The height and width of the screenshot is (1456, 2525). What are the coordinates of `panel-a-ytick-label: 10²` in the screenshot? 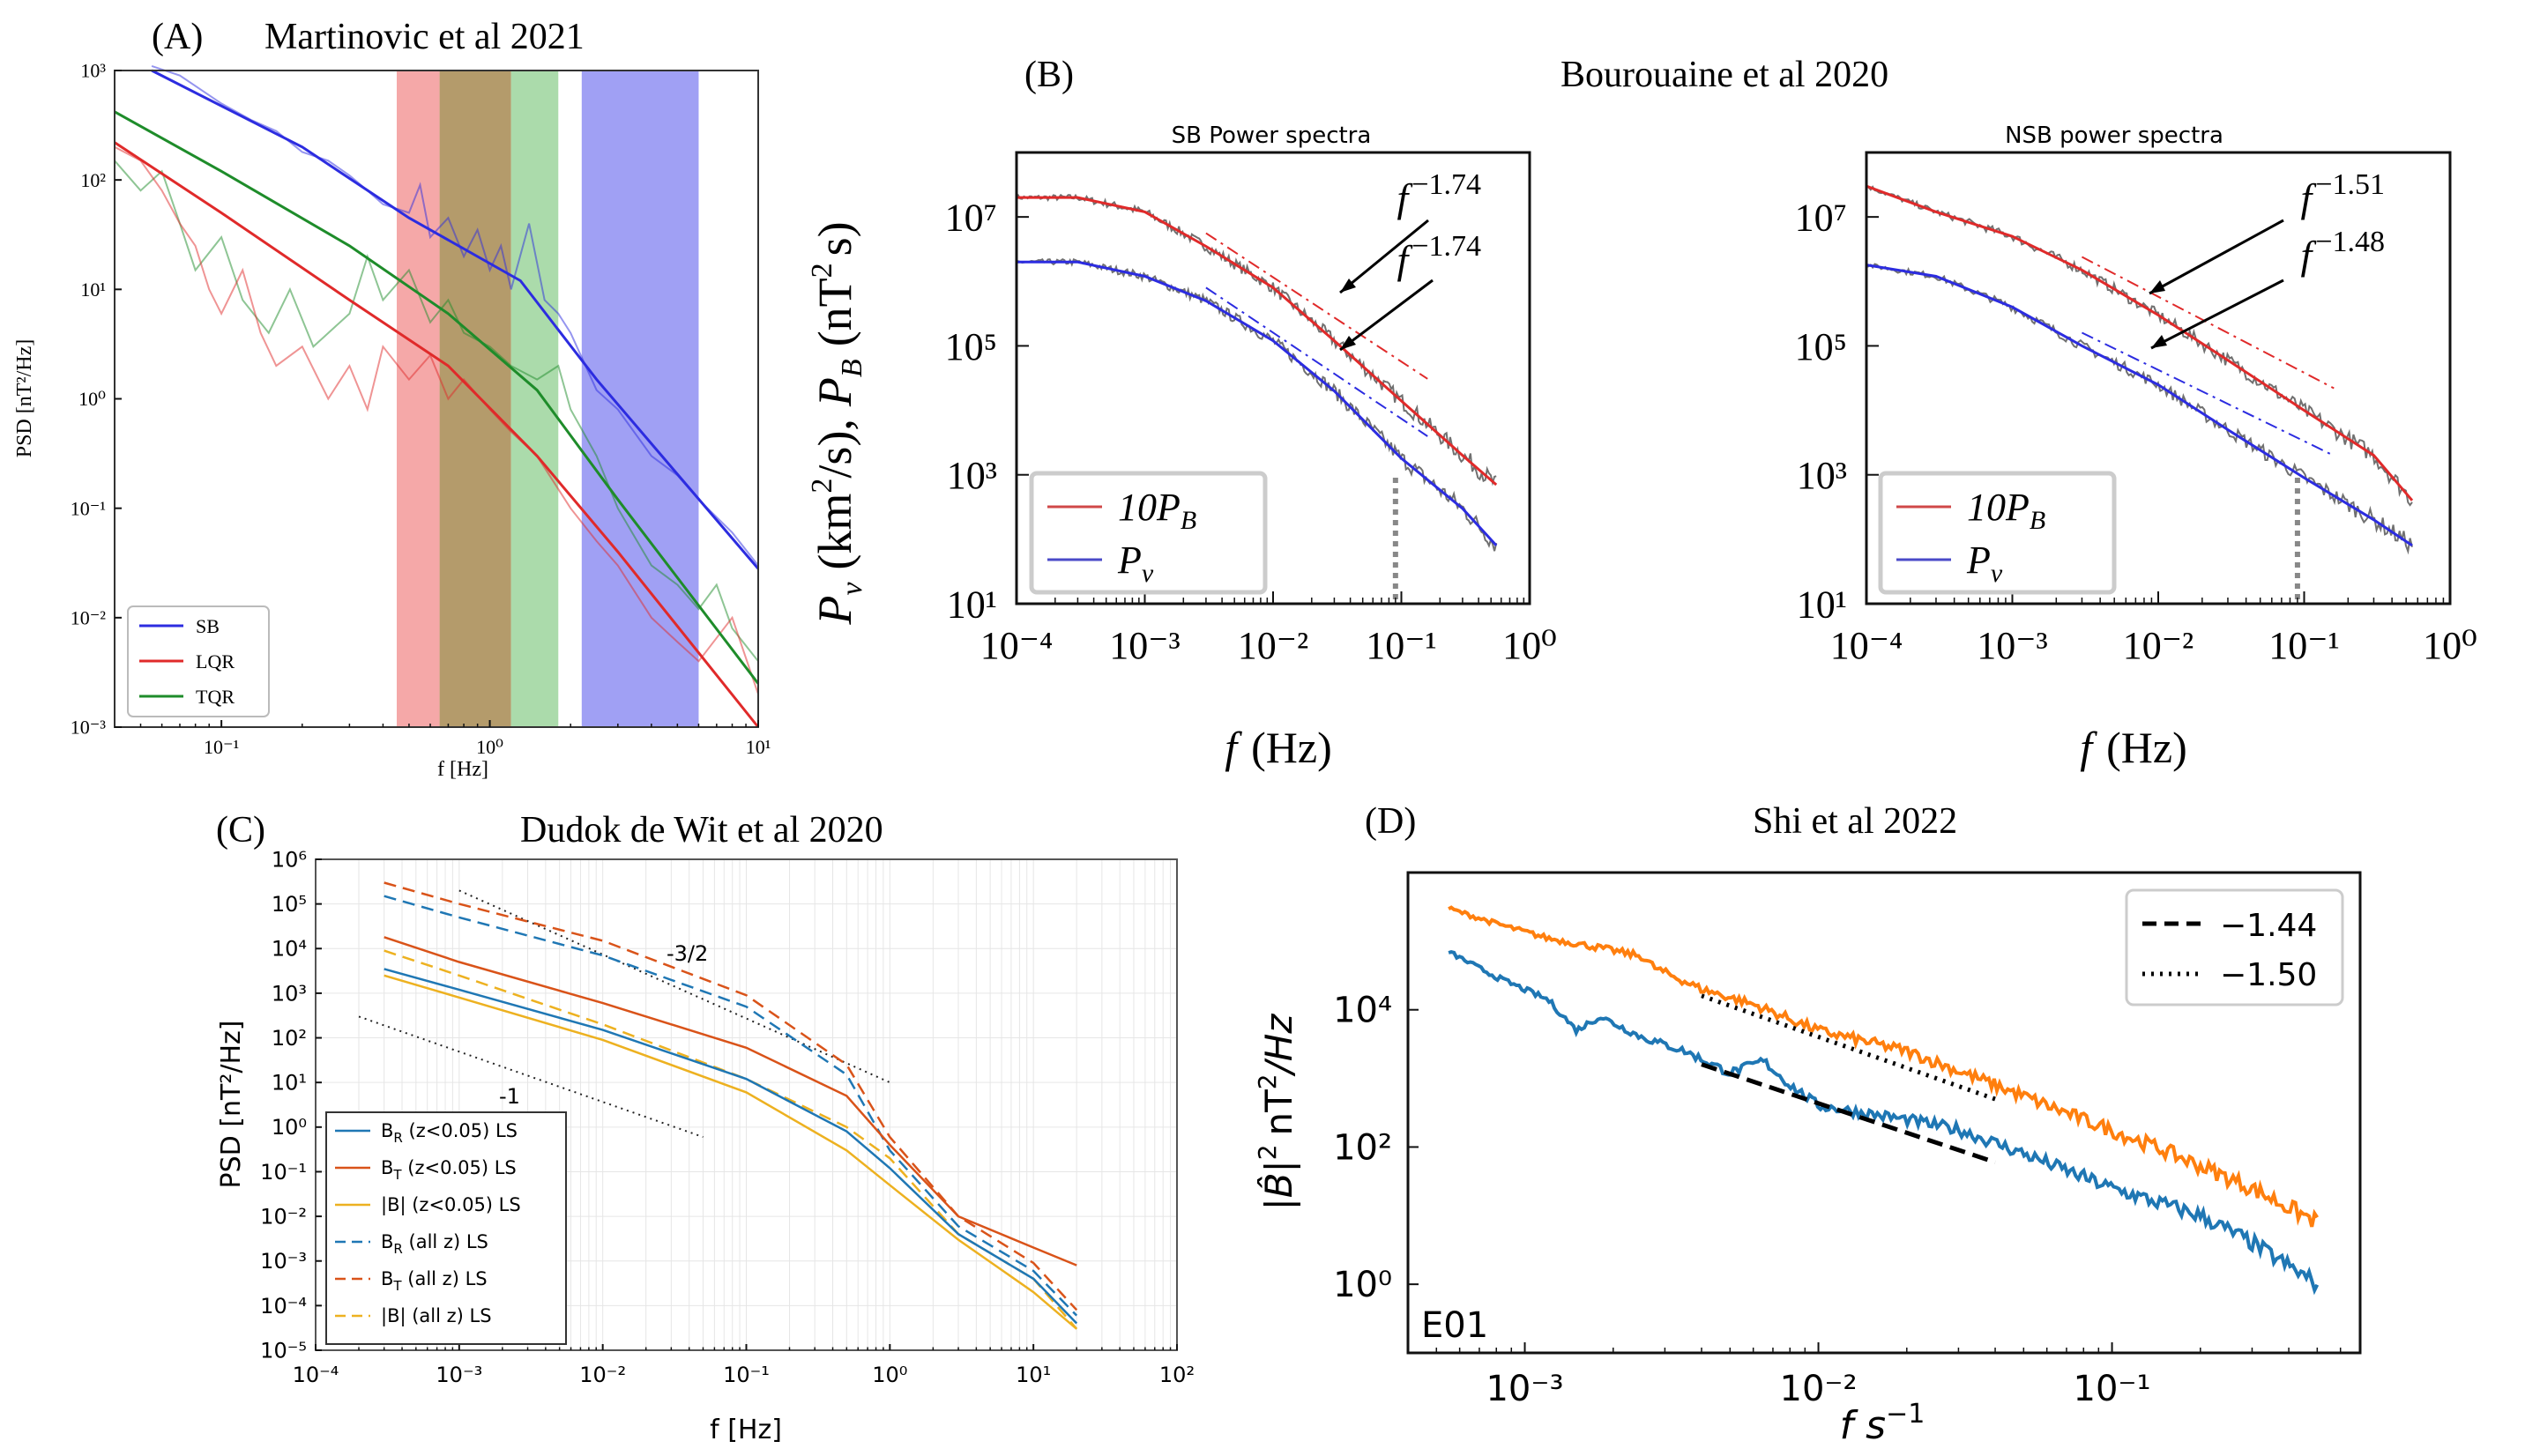 It's located at (93, 180).